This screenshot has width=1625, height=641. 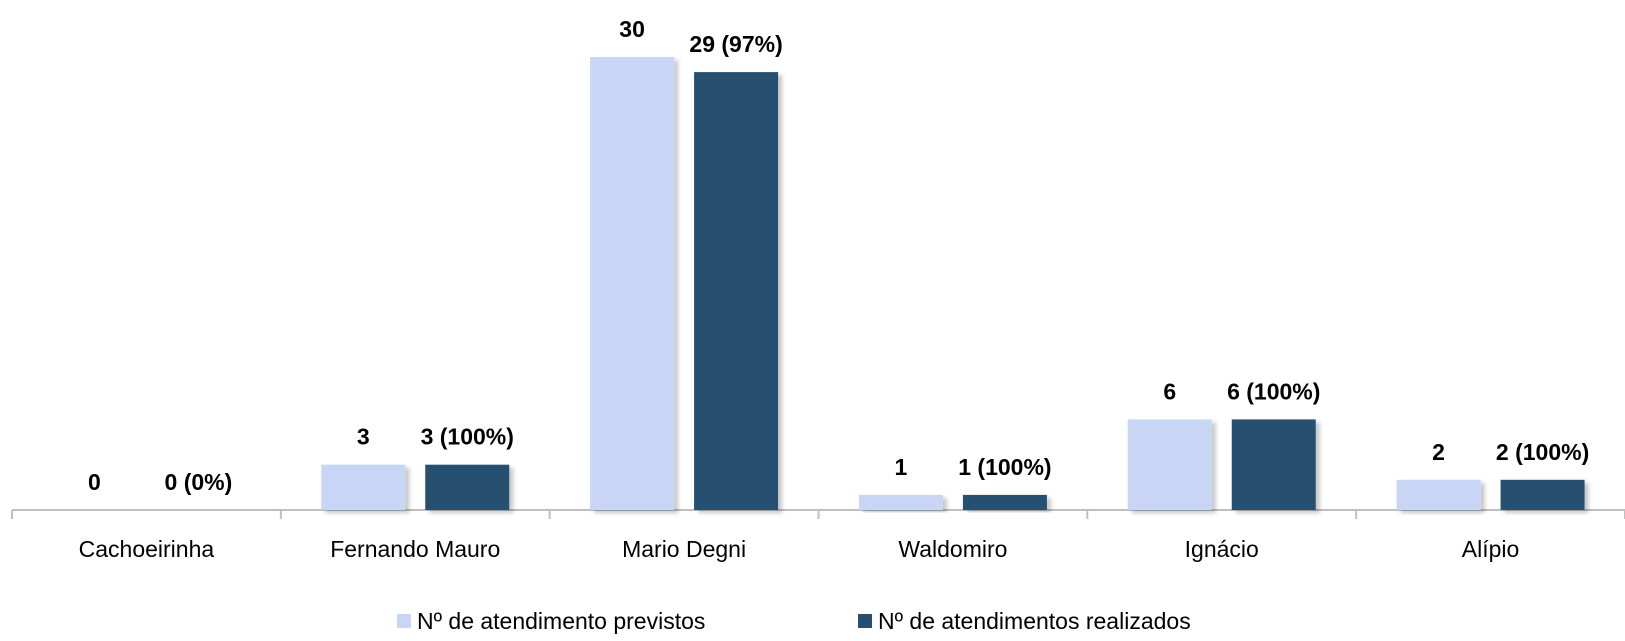 What do you see at coordinates (147, 549) in the screenshot?
I see `category-label: Cachoeirinha` at bounding box center [147, 549].